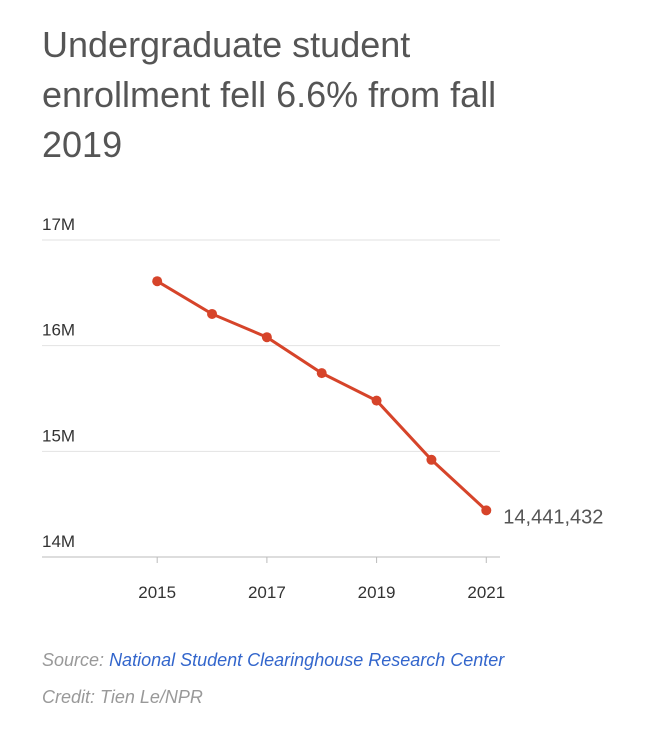 This screenshot has width=670, height=738. I want to click on credit: Credit: Tien Le/NPR, so click(122, 697).